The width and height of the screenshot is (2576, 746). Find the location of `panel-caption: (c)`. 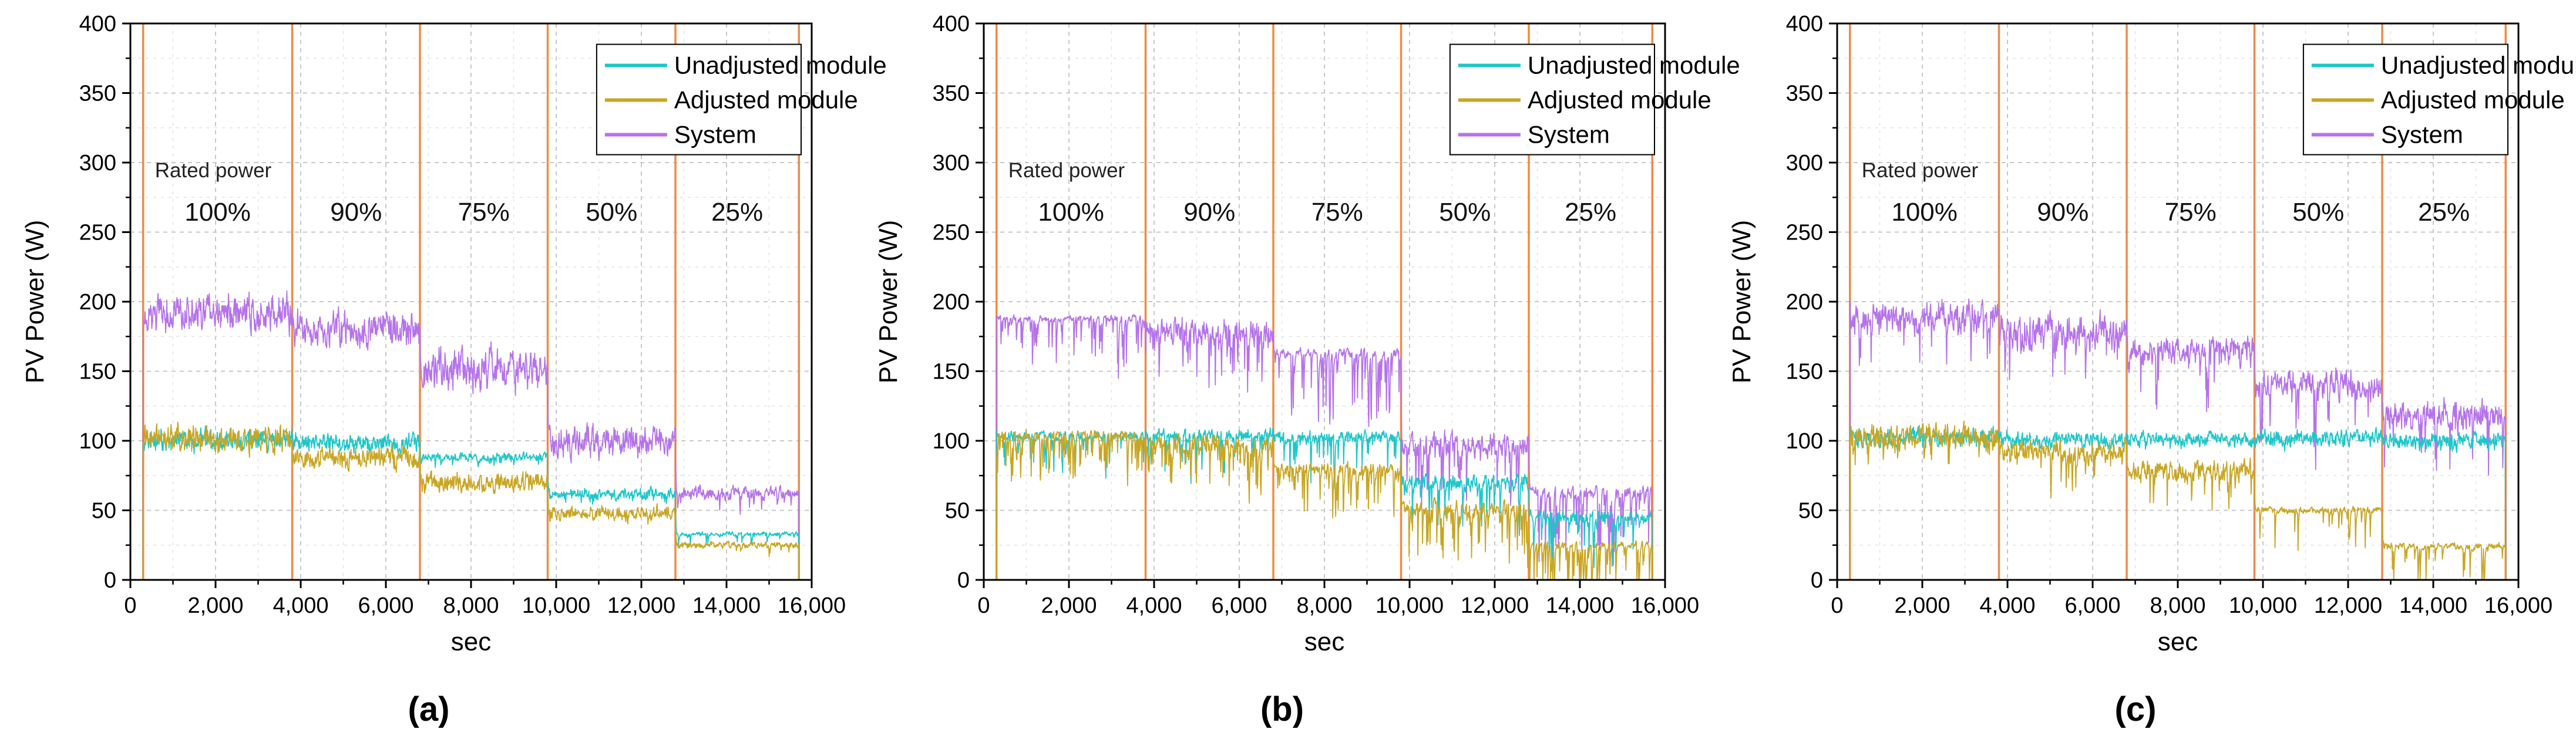

panel-caption: (c) is located at coordinates (2136, 709).